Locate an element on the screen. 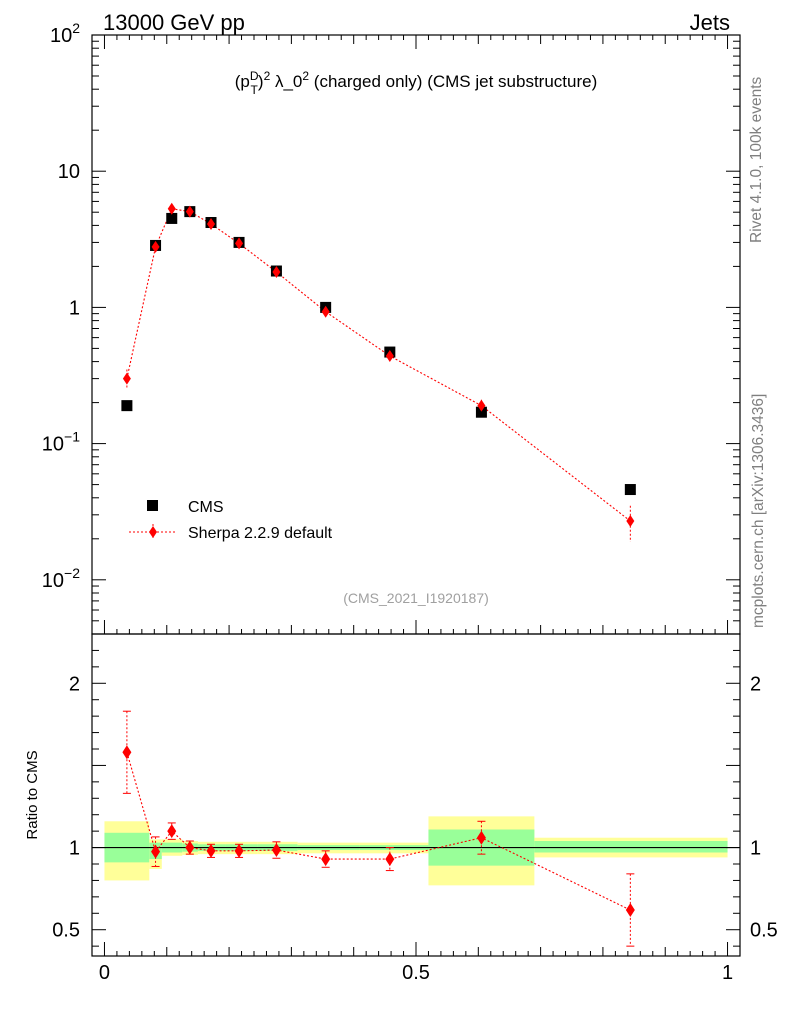 The height and width of the screenshot is (1024, 786). mcplots-label: mcplots.cern.ch [arXiv:1306.3436] is located at coordinates (758, 511).